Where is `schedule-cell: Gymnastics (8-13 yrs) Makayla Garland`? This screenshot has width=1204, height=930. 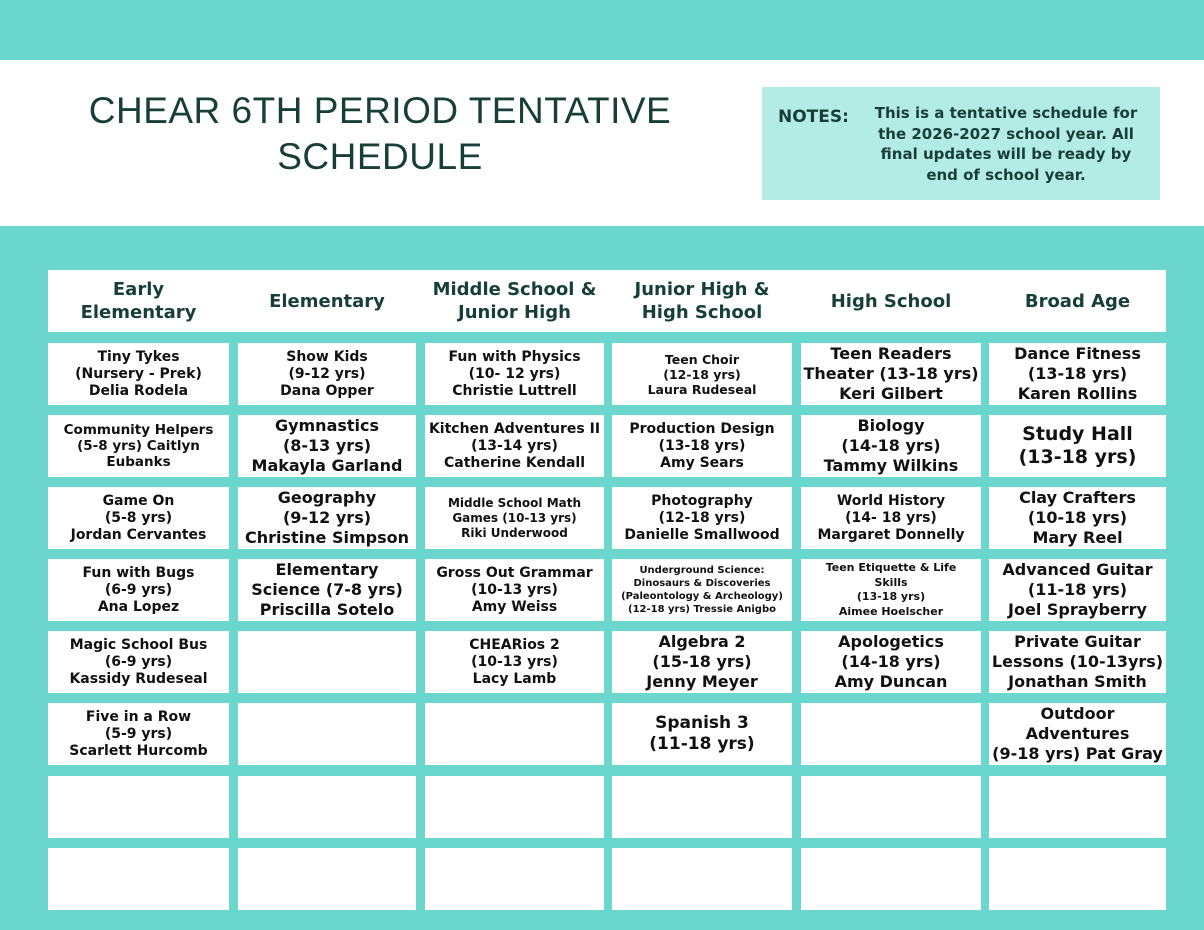 schedule-cell: Gymnastics (8-13 yrs) Makayla Garland is located at coordinates (327, 446).